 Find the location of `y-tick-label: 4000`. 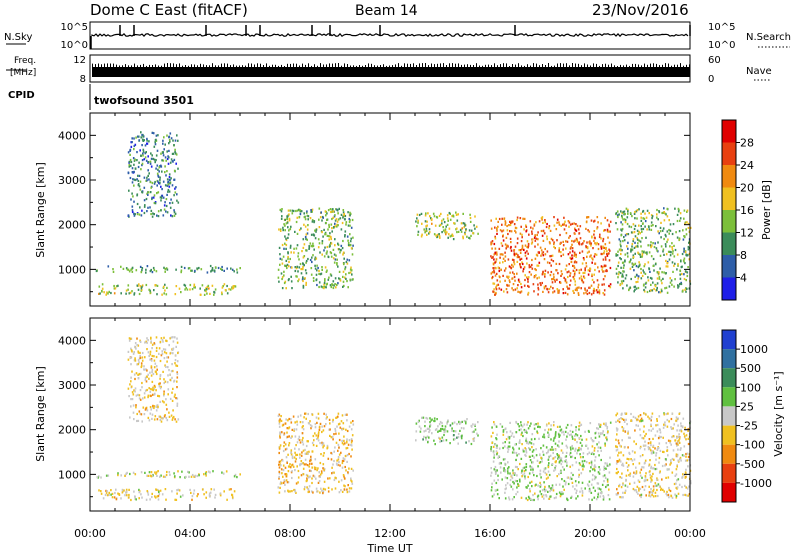

y-tick-label: 4000 is located at coordinates (72, 340).